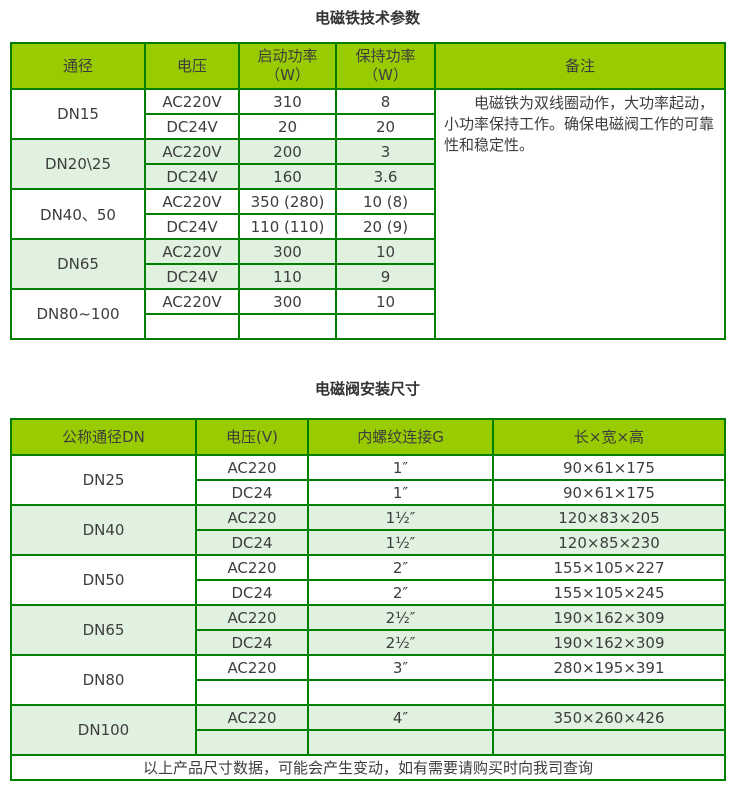 This screenshot has height=807, width=735. Describe the element at coordinates (287, 226) in the screenshot. I see `start-power-cell: 110 (110)` at that location.